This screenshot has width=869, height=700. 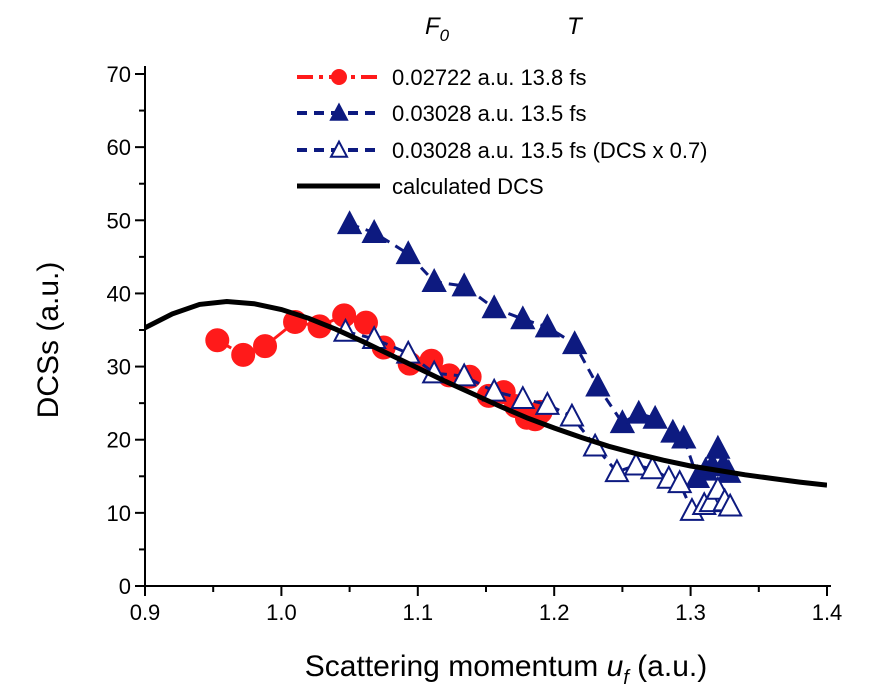 I want to click on y-tick-label: 40, so click(x=119, y=293).